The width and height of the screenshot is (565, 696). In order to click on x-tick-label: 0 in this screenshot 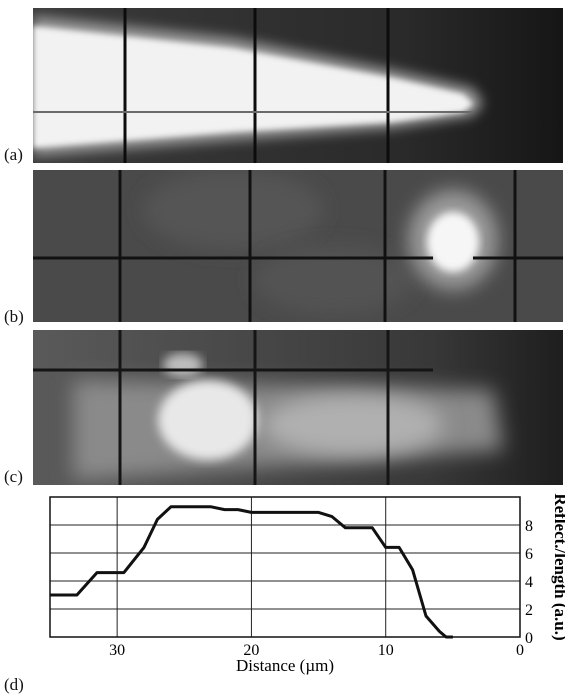, I will do `click(520, 650)`.